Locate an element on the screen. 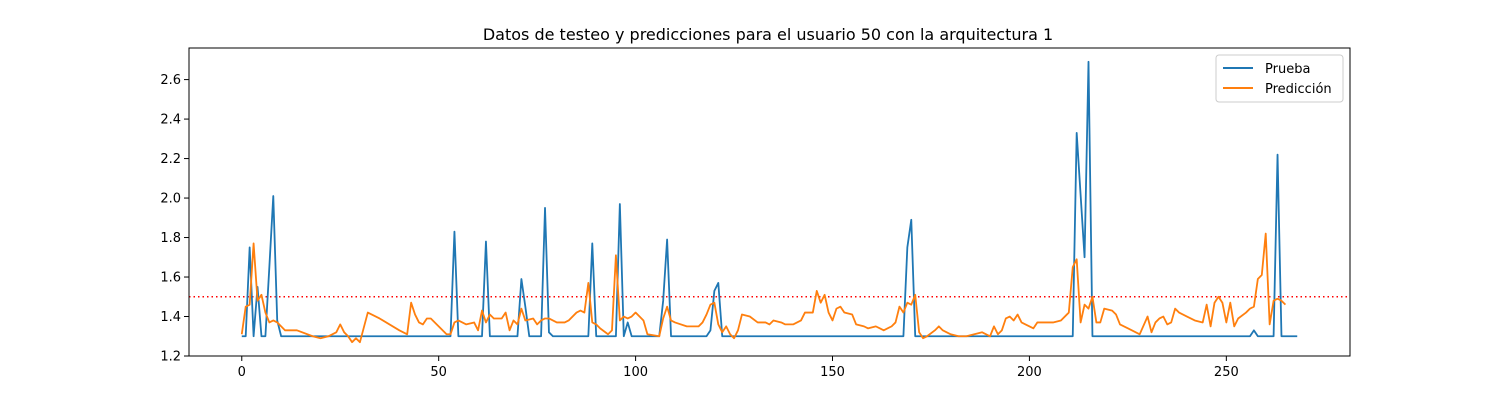 The width and height of the screenshot is (1500, 400). y-tick-label: 1.6 is located at coordinates (170, 278).